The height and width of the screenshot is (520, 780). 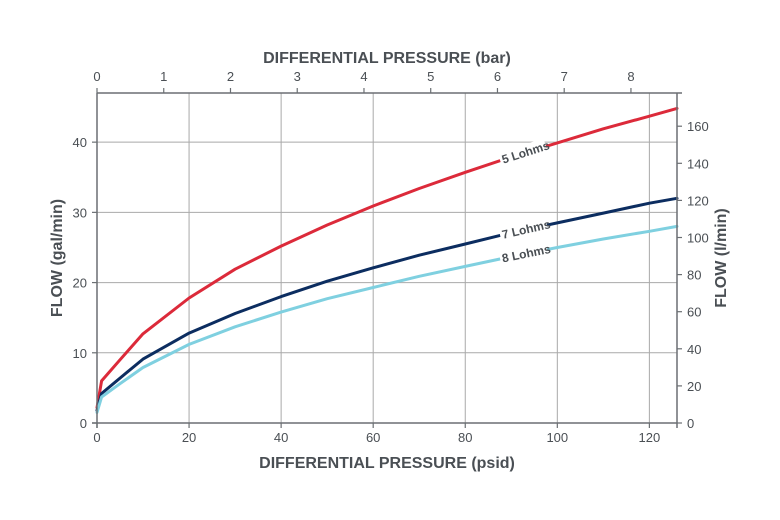 What do you see at coordinates (80, 212) in the screenshot?
I see `y-tick-label: 30` at bounding box center [80, 212].